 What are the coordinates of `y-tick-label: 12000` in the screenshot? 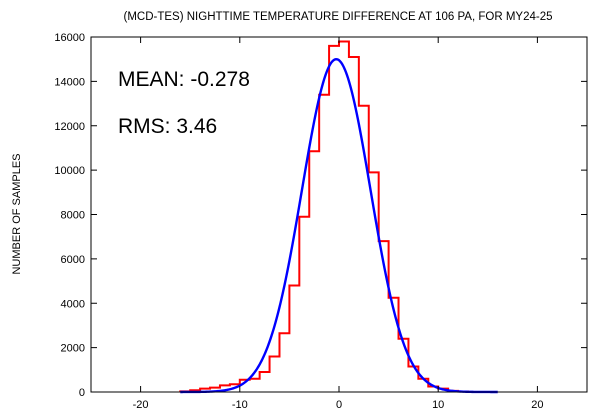 It's located at (69, 127).